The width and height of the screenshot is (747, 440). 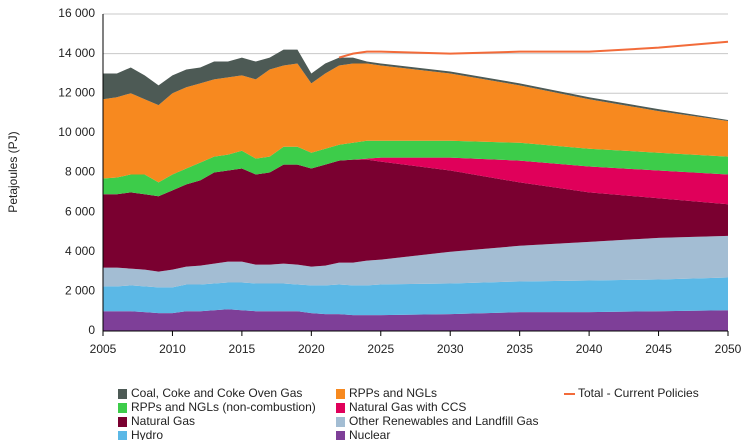 I want to click on y-tick-label: 14 000, so click(x=76, y=53).